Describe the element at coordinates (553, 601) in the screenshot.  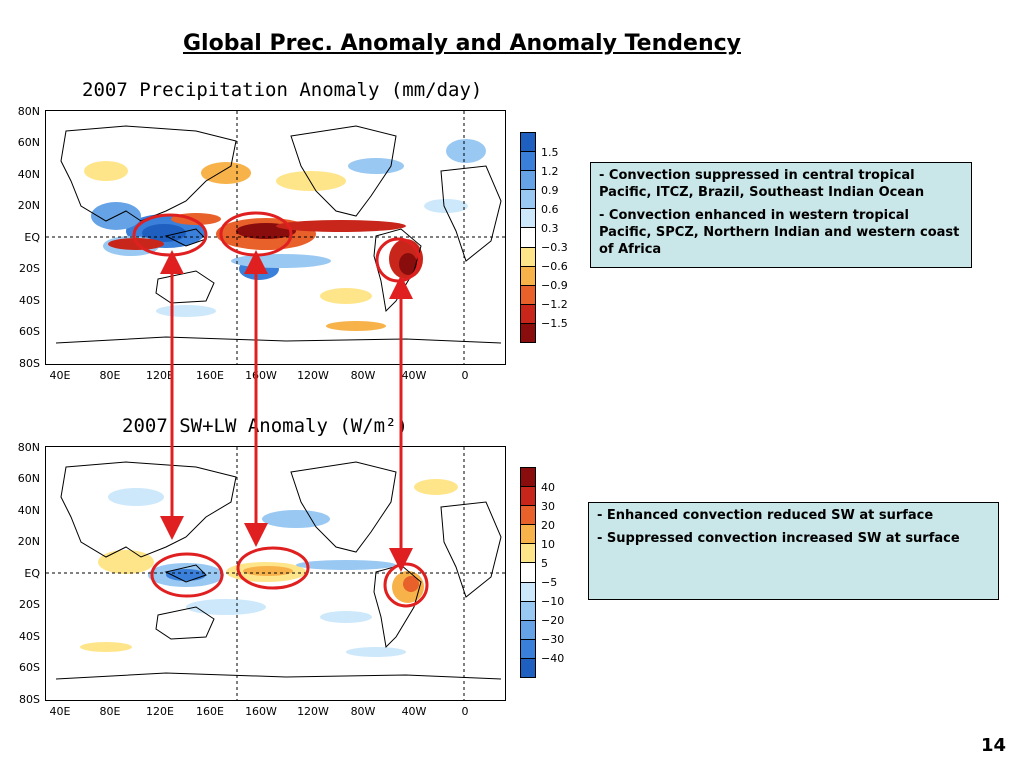
I see `colorbar-label: −10` at that location.